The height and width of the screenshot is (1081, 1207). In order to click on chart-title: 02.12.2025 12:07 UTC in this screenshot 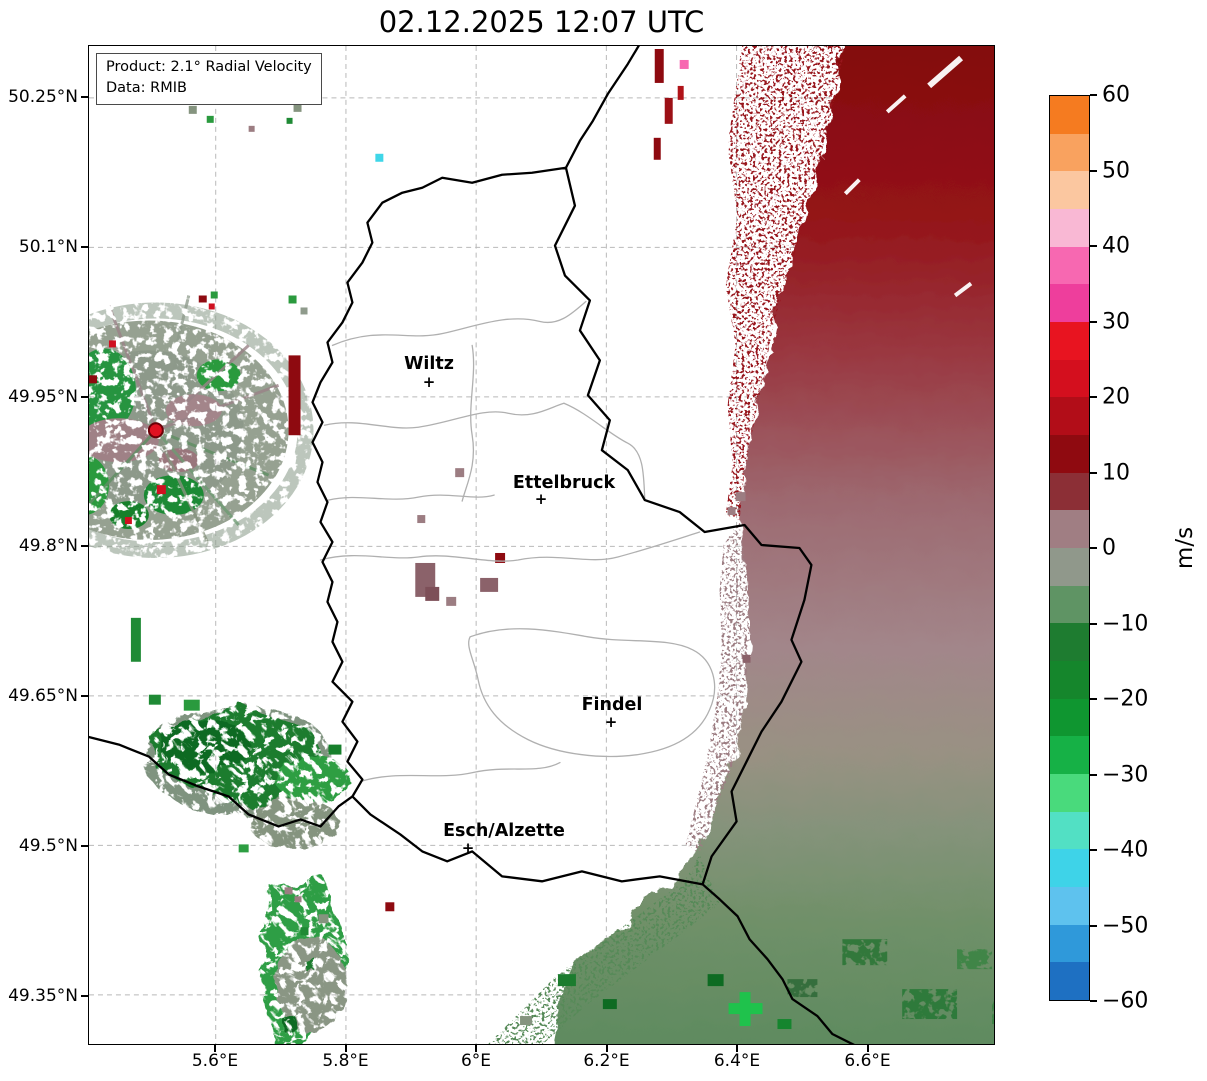, I will do `click(541, 22)`.